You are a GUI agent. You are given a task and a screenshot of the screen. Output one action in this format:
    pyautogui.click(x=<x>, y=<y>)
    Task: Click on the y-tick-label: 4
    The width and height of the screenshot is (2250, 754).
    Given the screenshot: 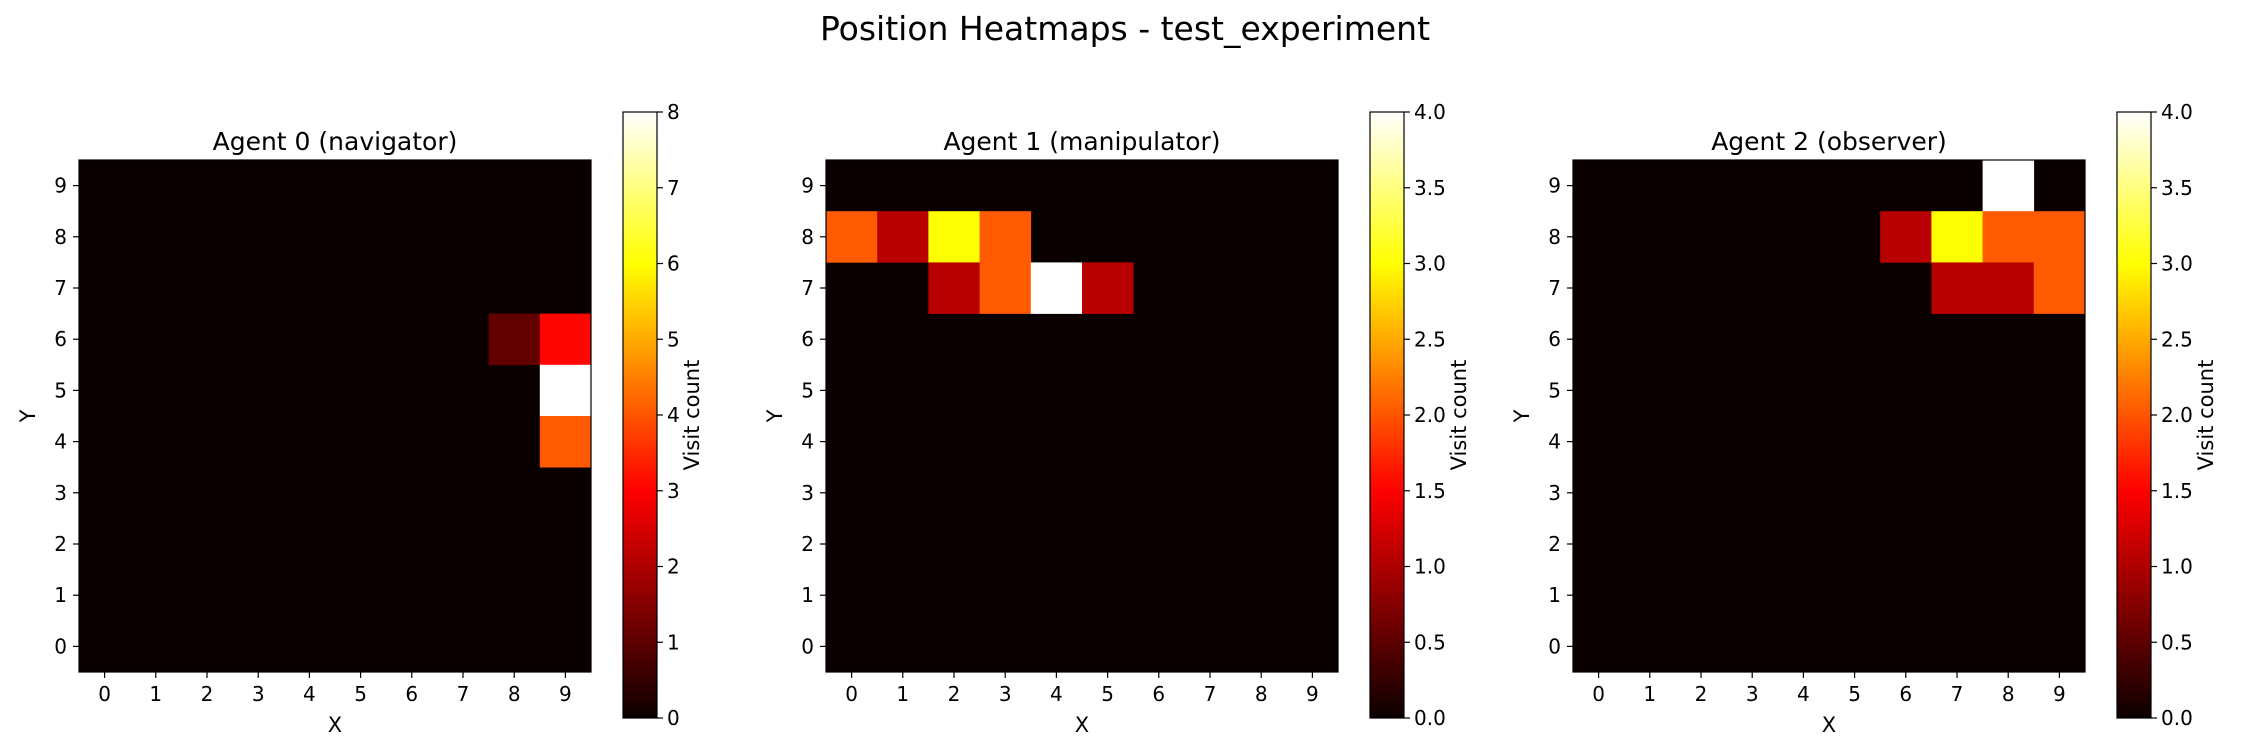 What is the action you would take?
    pyautogui.click(x=60, y=442)
    